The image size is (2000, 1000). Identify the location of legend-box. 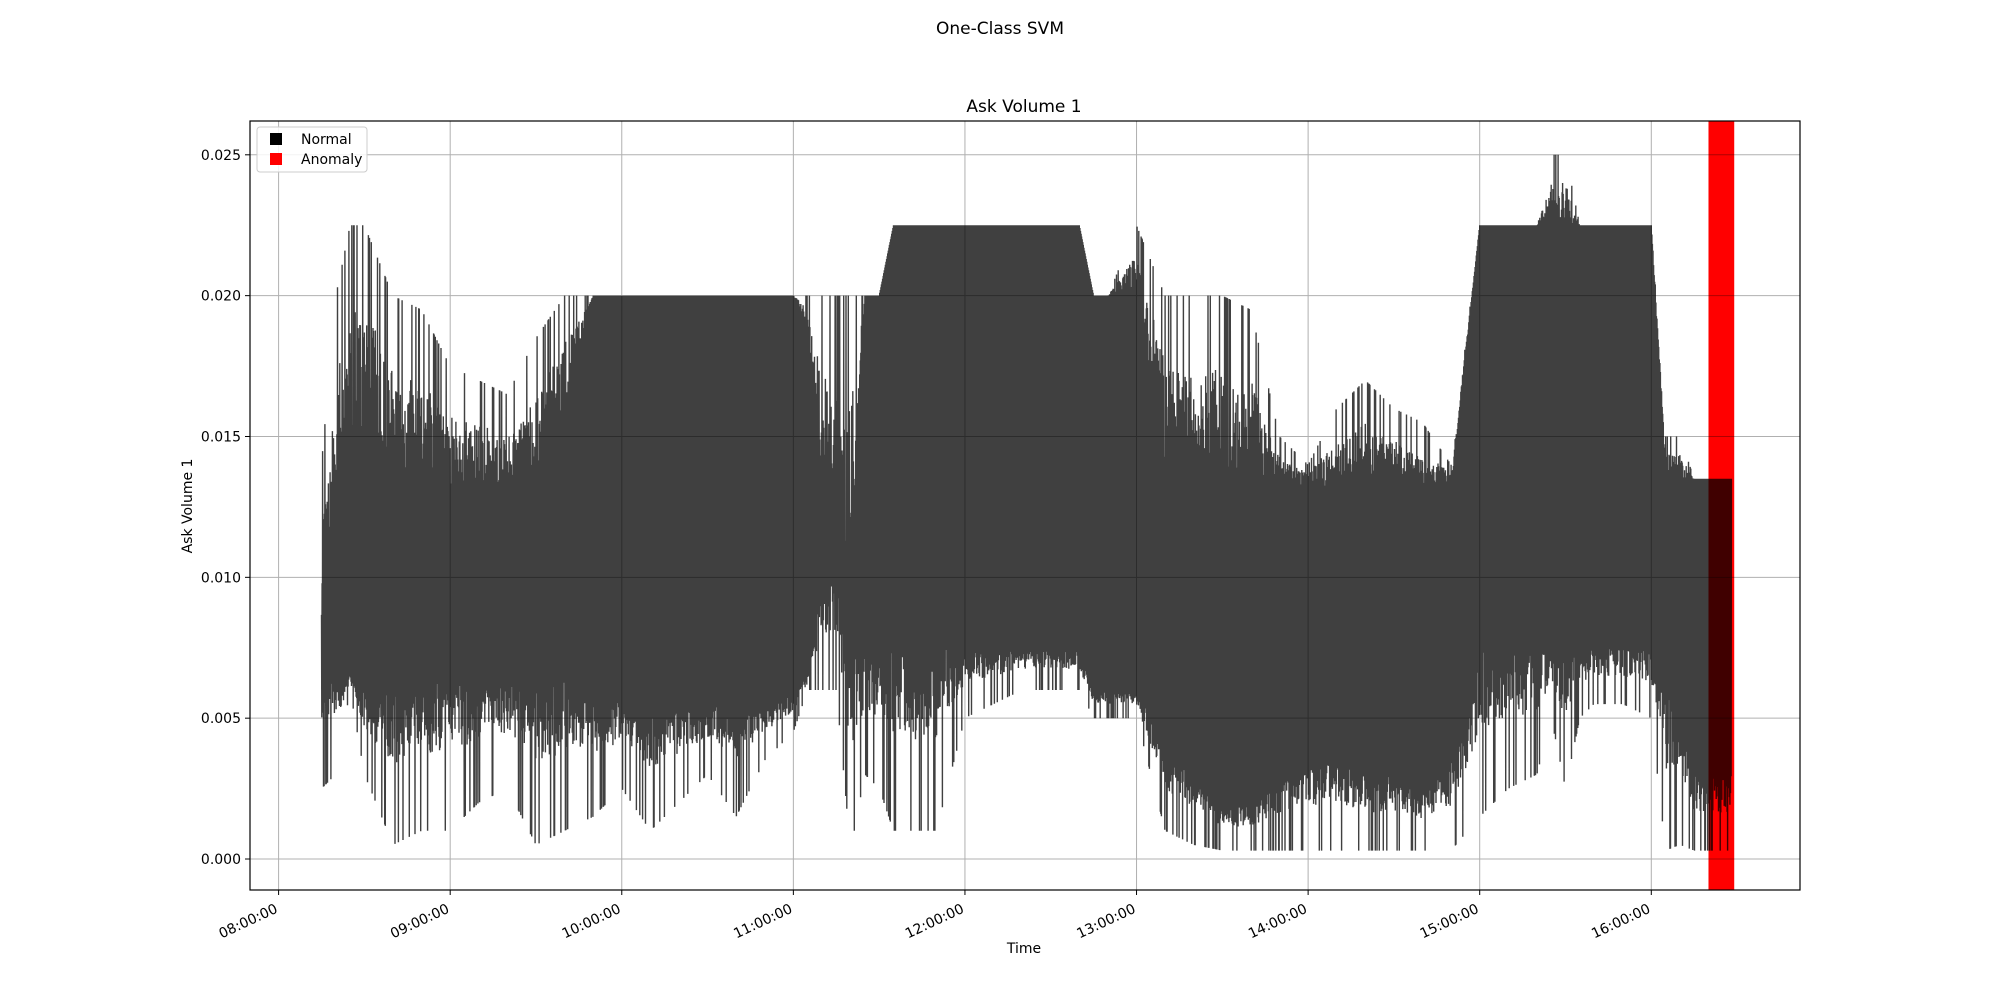
(312, 149).